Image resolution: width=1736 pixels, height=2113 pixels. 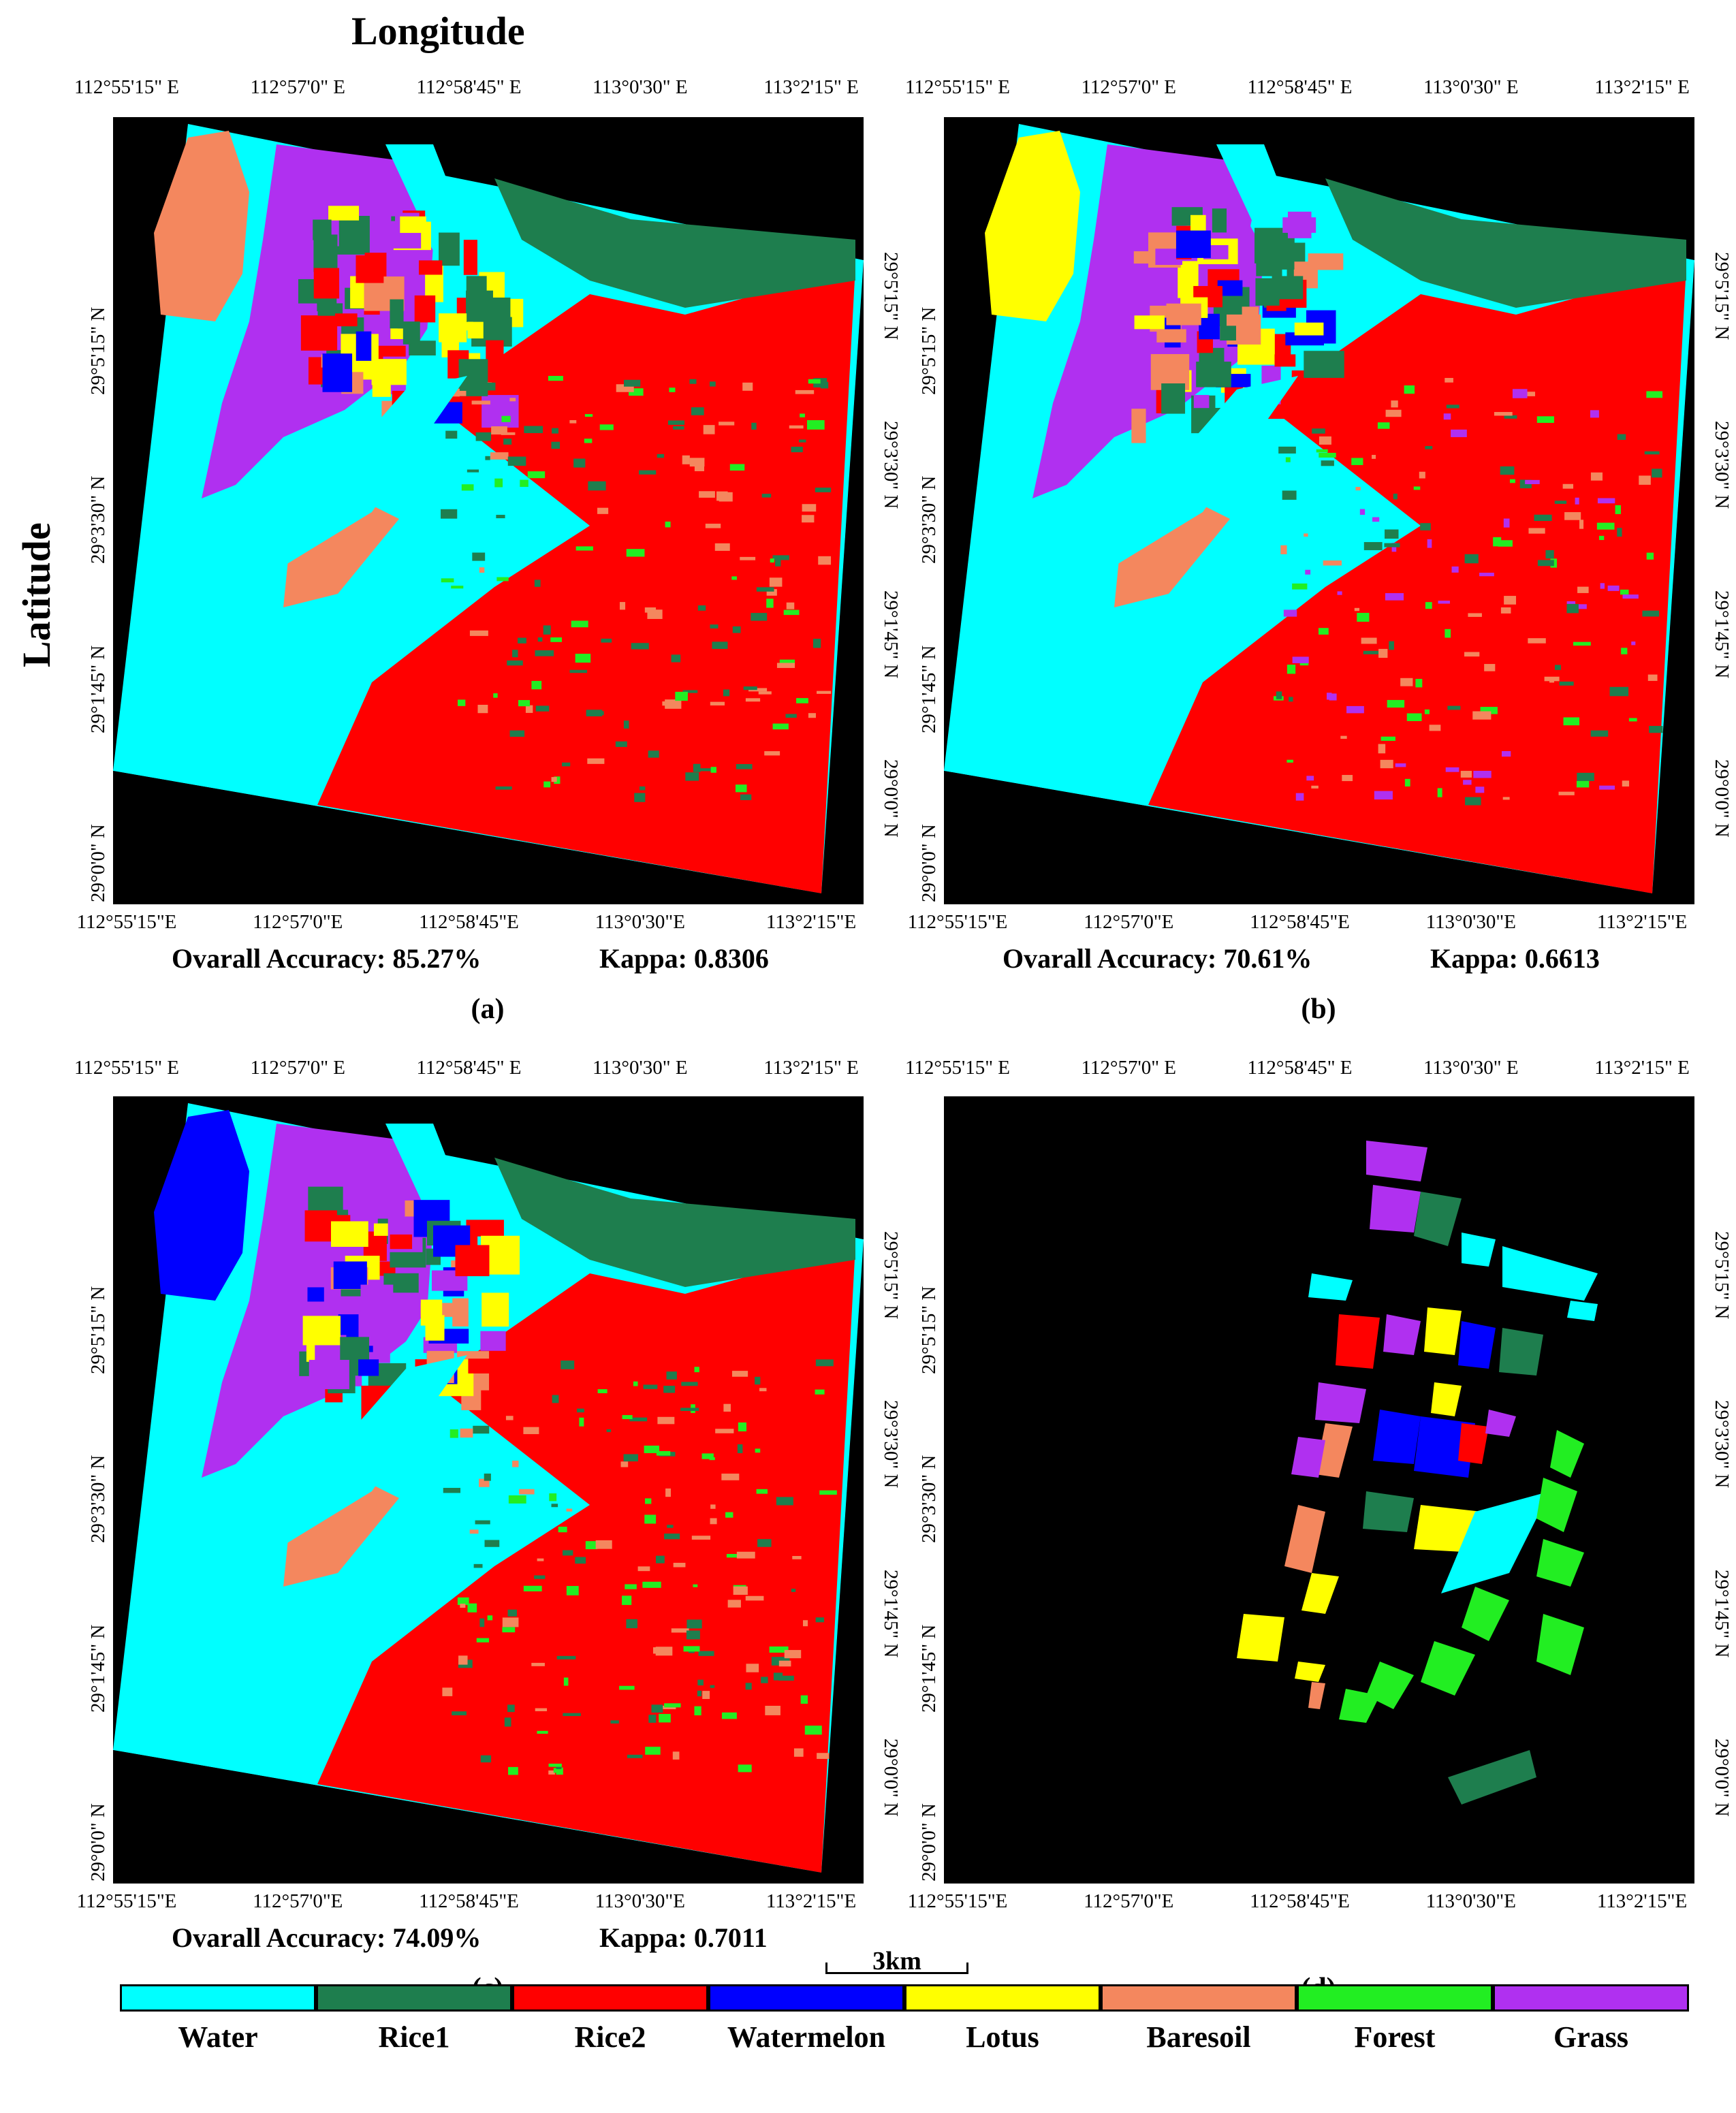 I want to click on panel-b-overall-accuracy: Ovarall Accuracy: 70.61%, so click(x=1158, y=959).